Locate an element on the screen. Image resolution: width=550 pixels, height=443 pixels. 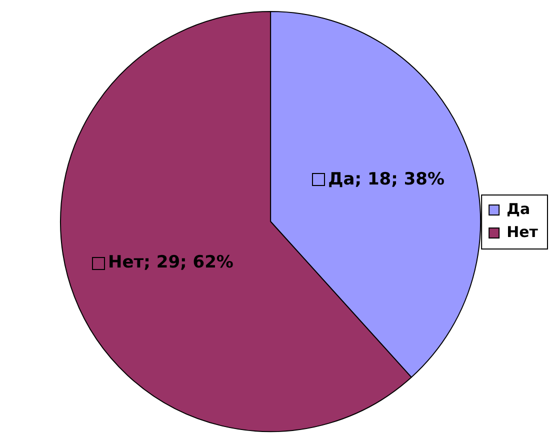
data-label: Да; 18; 38% is located at coordinates (386, 179).